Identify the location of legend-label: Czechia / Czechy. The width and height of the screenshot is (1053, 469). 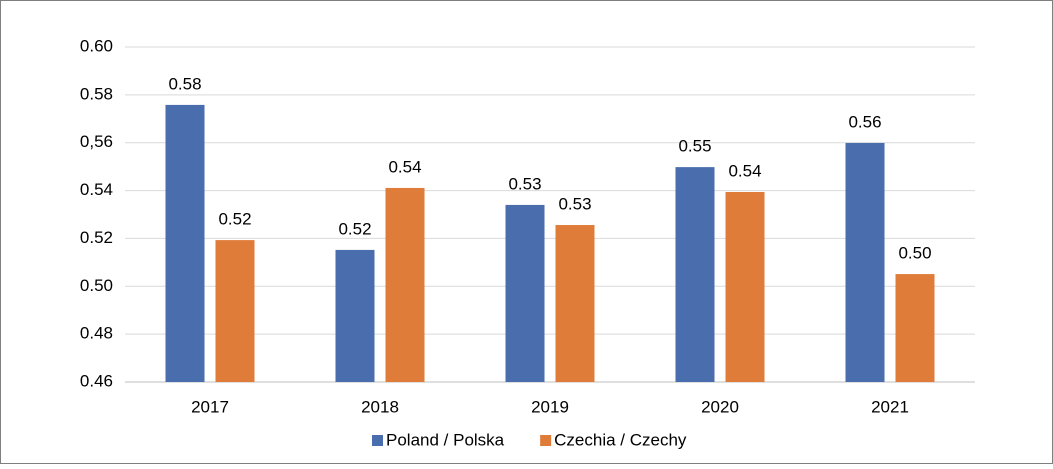
(620, 439).